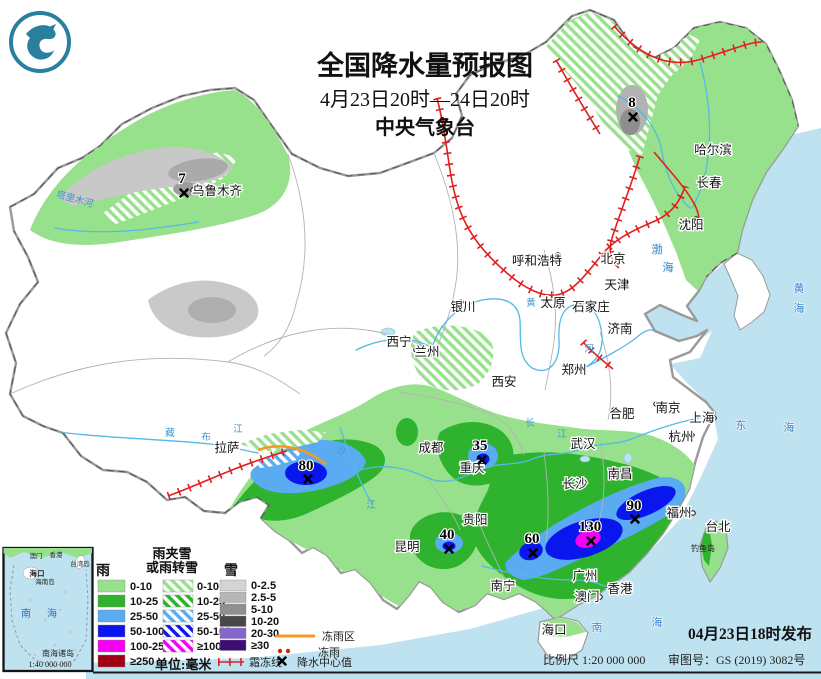  I want to click on legend-symbol-label: 冻雨, so click(329, 652).